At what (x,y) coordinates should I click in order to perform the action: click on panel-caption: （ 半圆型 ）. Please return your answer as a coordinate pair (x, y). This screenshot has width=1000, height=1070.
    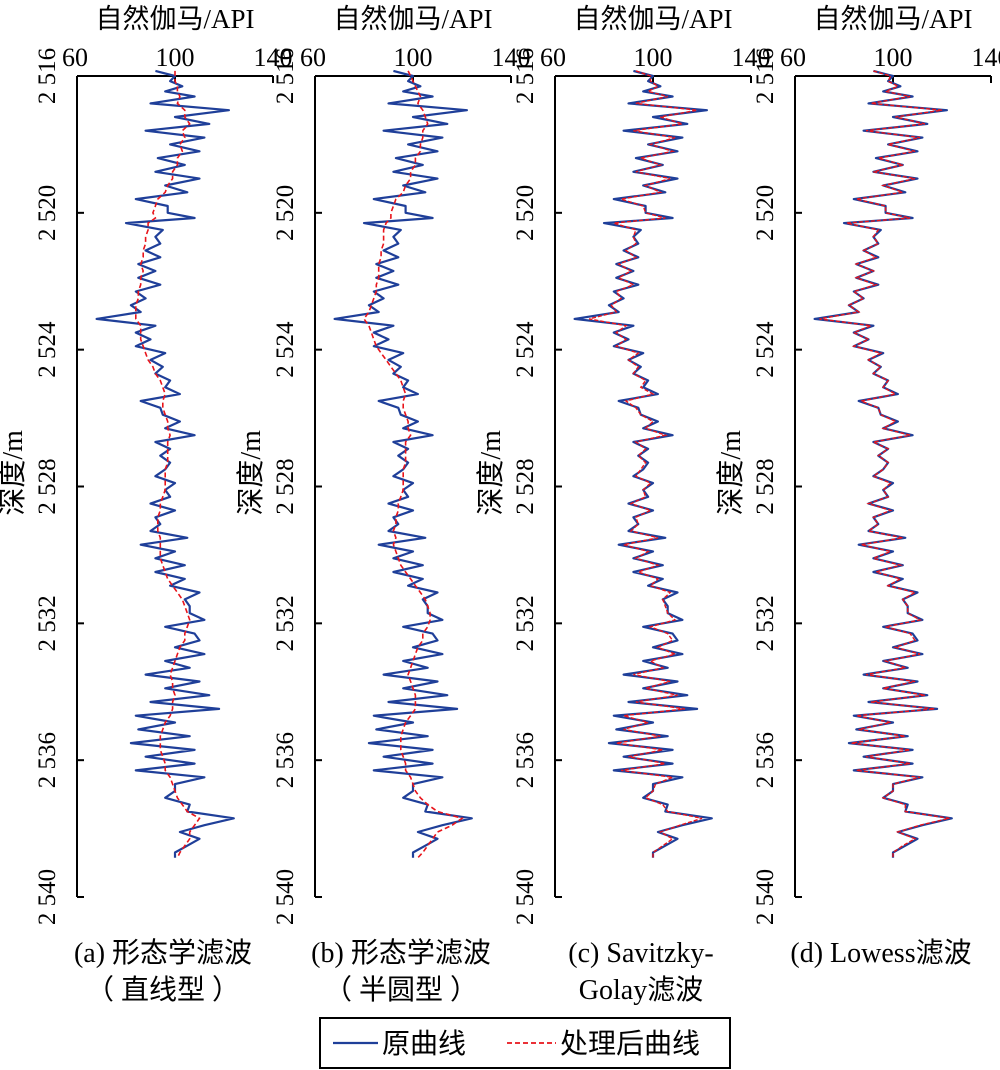
    Looking at the image, I should click on (401, 990).